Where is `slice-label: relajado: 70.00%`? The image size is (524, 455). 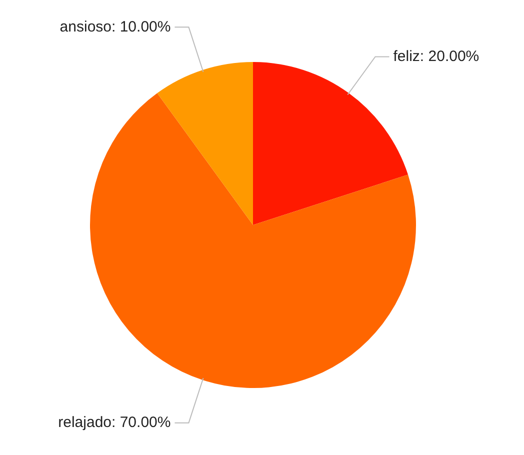 slice-label: relajado: 70.00% is located at coordinates (114, 422).